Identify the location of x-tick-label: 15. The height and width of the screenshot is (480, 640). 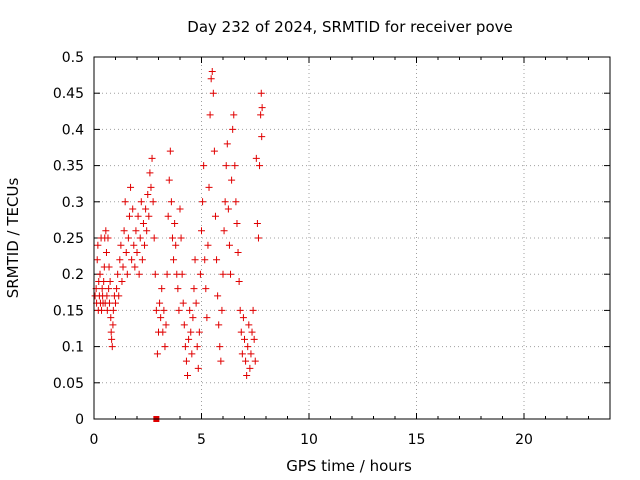
(417, 440).